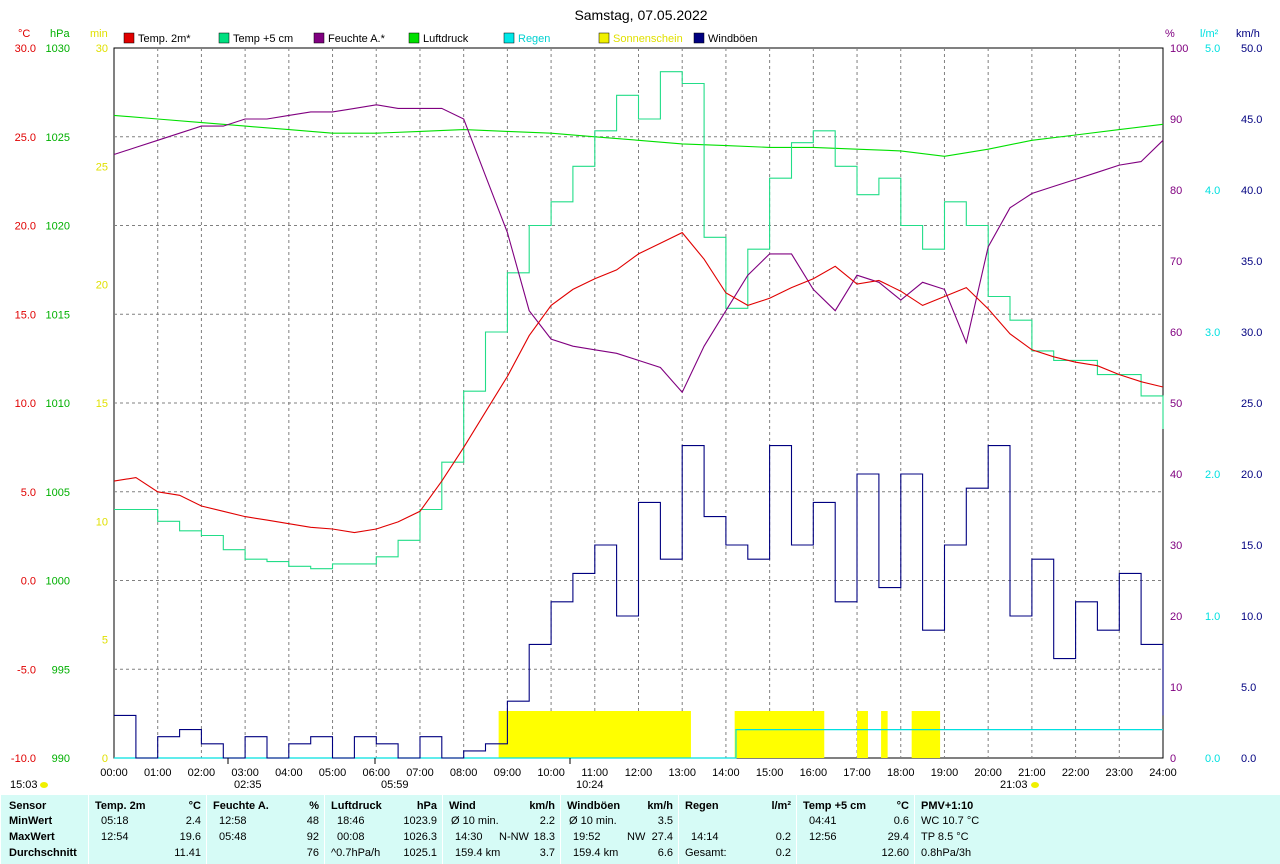  Describe the element at coordinates (1251, 617) in the screenshot. I see `gust-axis-tick: 10.0` at that location.